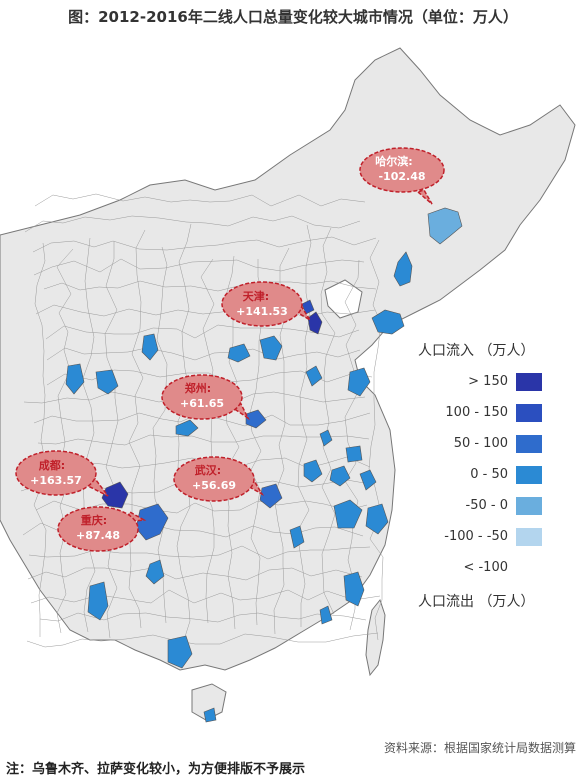  Describe the element at coordinates (94, 520) in the screenshot. I see `callout-chongqing-city: 重庆:` at that location.